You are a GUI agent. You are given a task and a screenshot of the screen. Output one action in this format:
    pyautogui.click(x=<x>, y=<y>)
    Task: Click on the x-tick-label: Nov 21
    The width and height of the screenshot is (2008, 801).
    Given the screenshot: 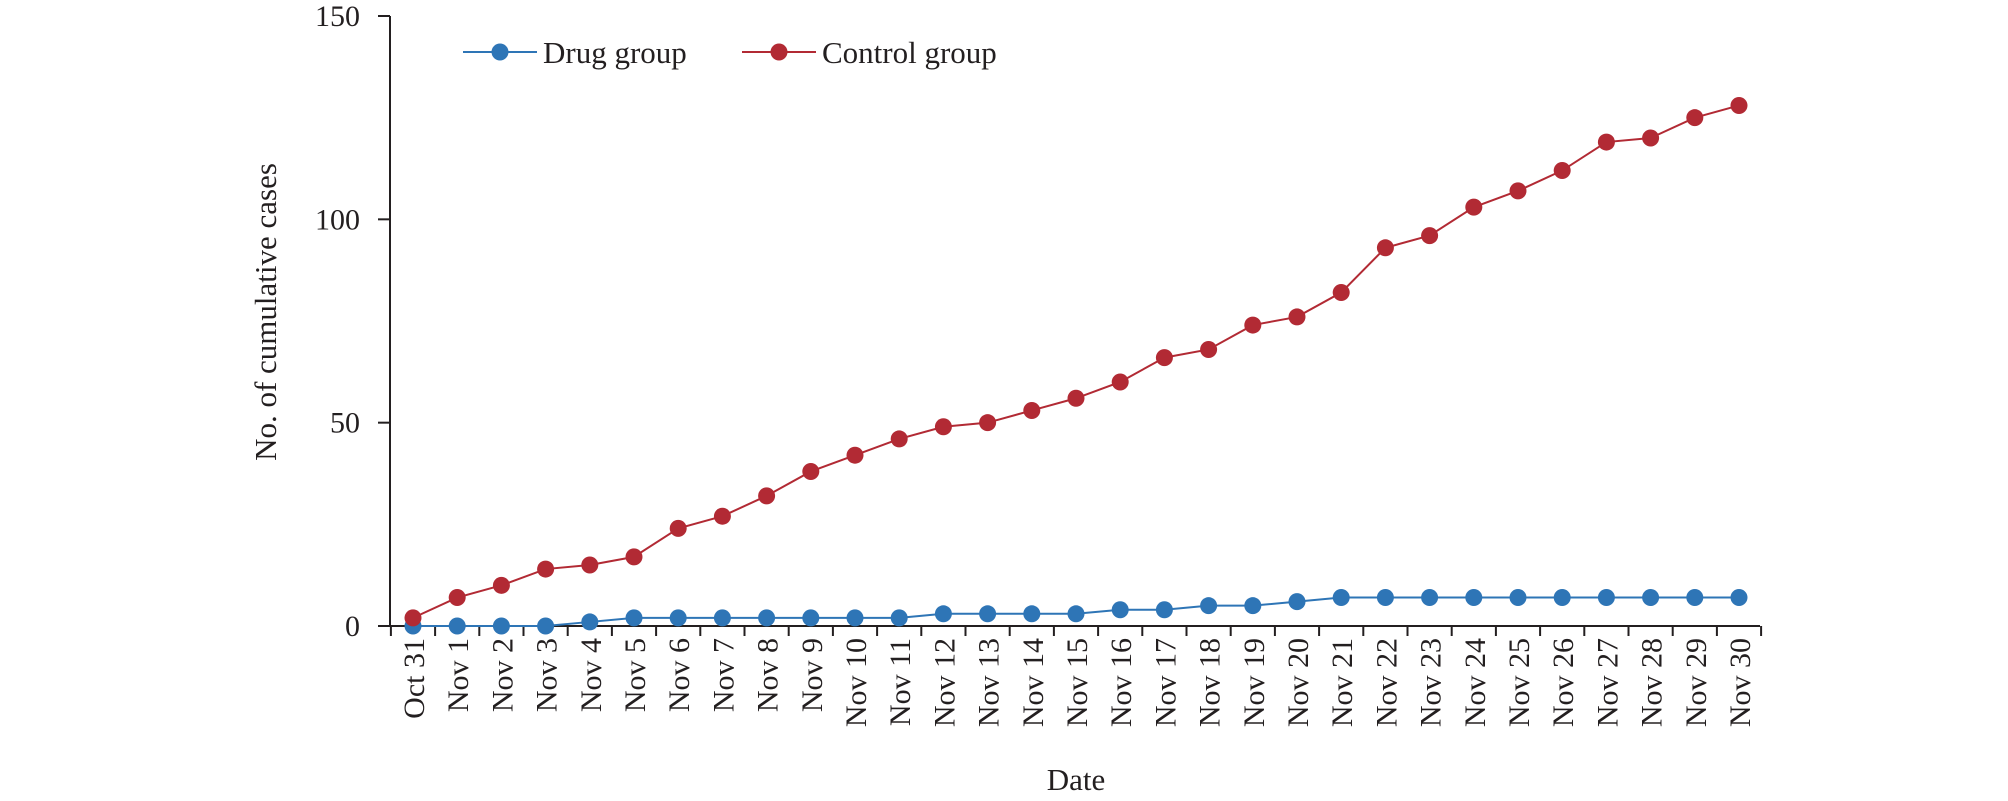 What is the action you would take?
    pyautogui.click(x=1342, y=682)
    